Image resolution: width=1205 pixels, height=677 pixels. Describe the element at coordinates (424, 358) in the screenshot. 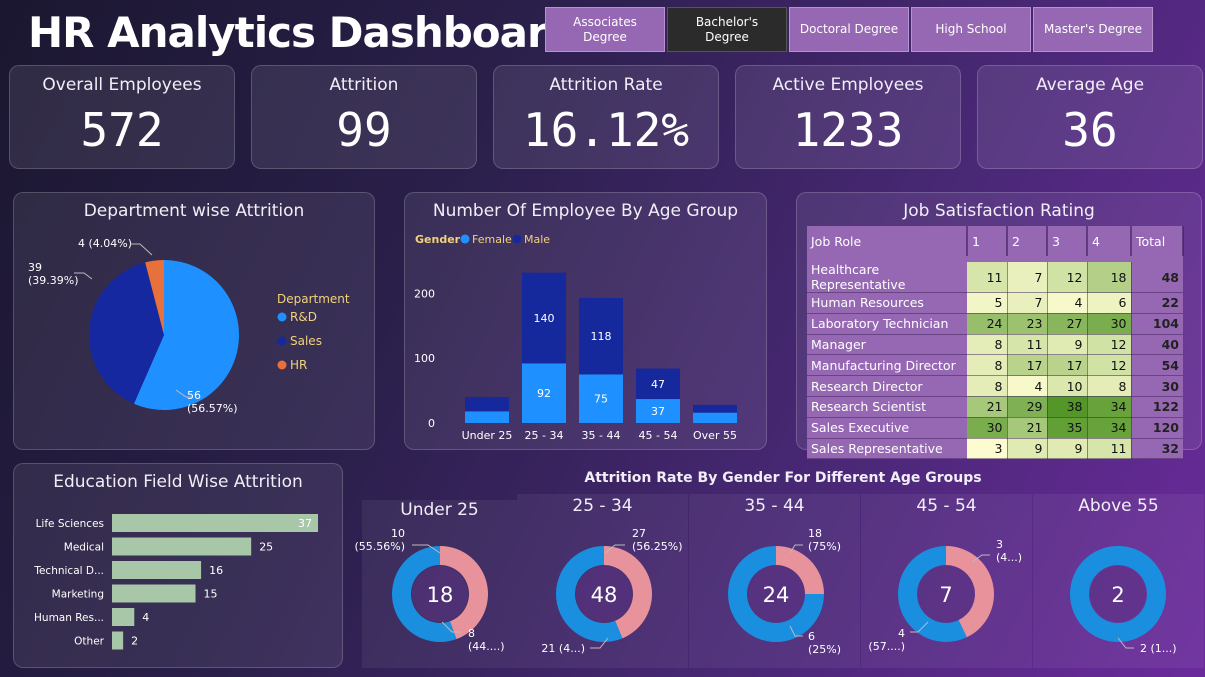

I see `y-tick-label: 100` at that location.